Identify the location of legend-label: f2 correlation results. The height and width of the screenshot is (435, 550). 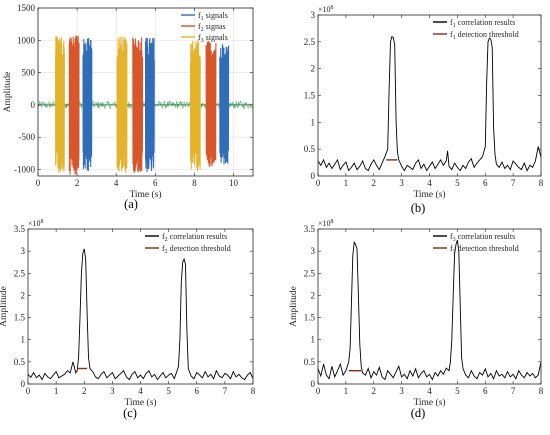
(194, 237).